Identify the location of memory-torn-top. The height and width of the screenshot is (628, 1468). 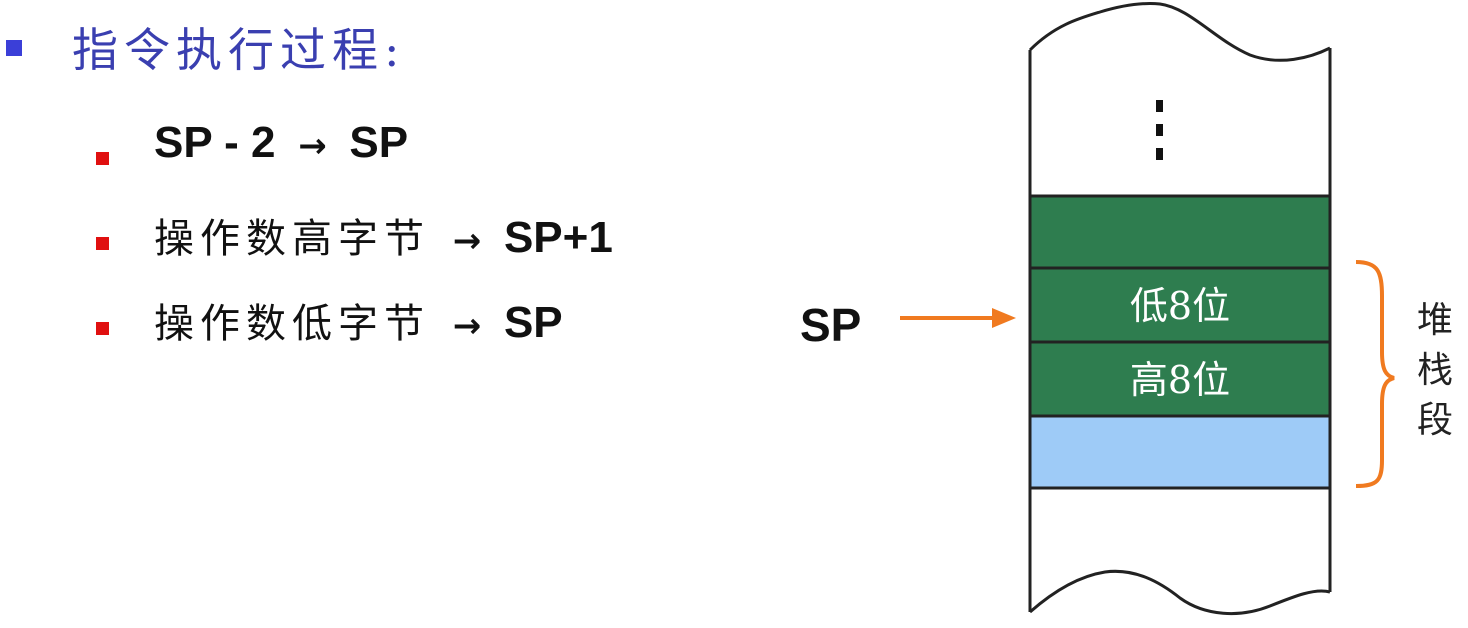
(1179, 32).